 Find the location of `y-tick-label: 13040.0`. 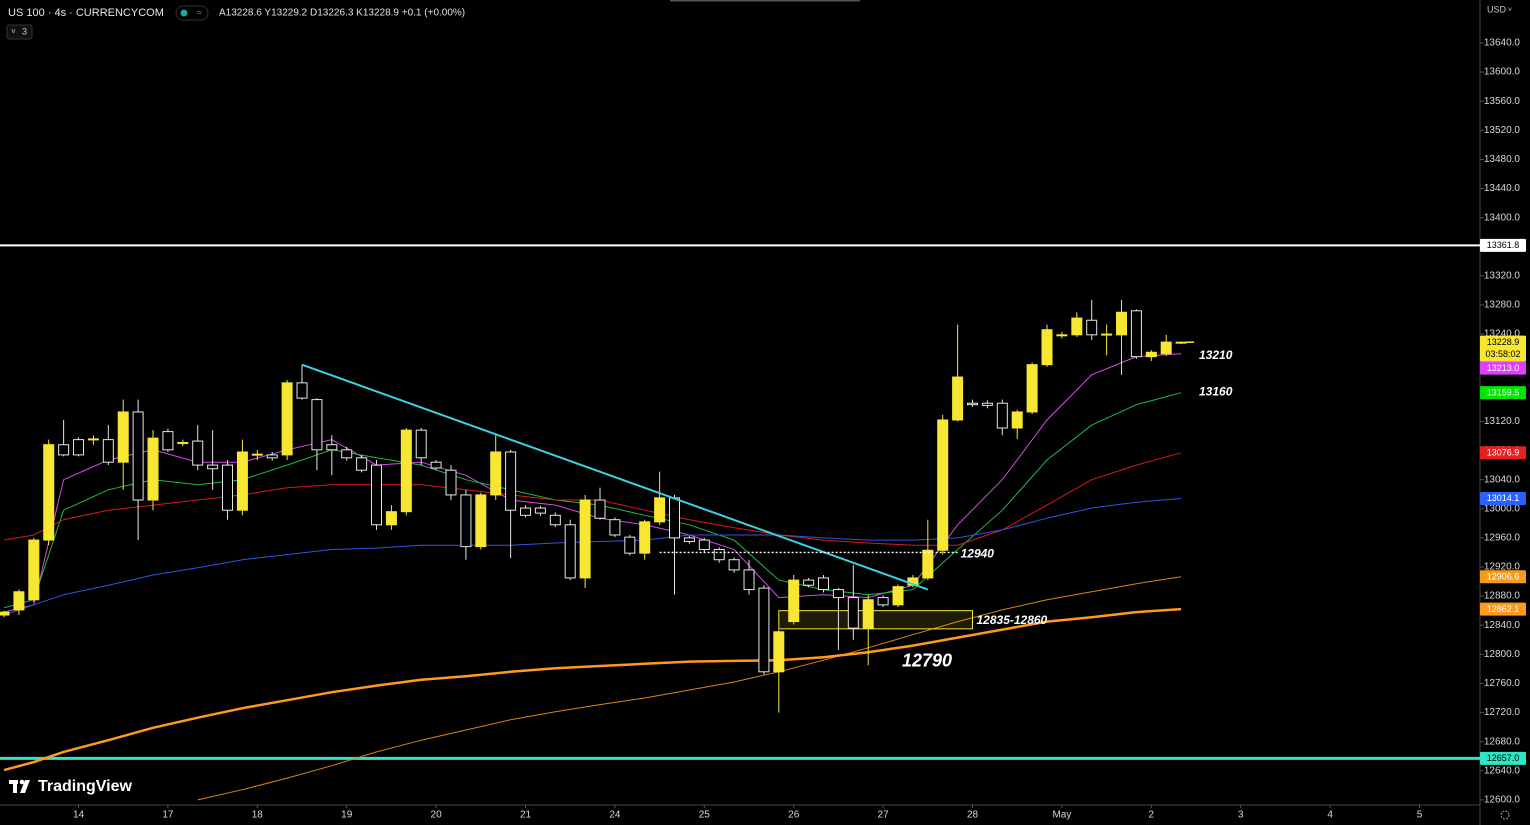

y-tick-label: 13040.0 is located at coordinates (1502, 479).